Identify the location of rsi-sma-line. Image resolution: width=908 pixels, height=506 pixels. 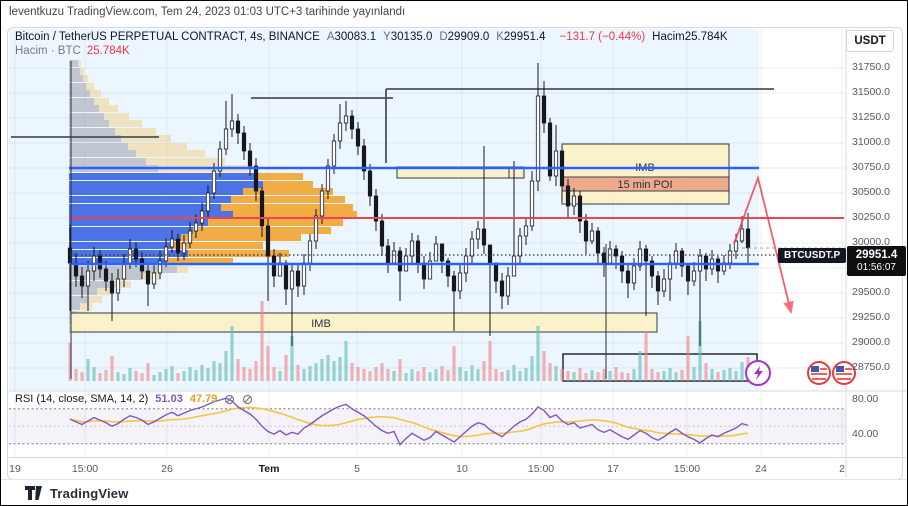
(409, 422).